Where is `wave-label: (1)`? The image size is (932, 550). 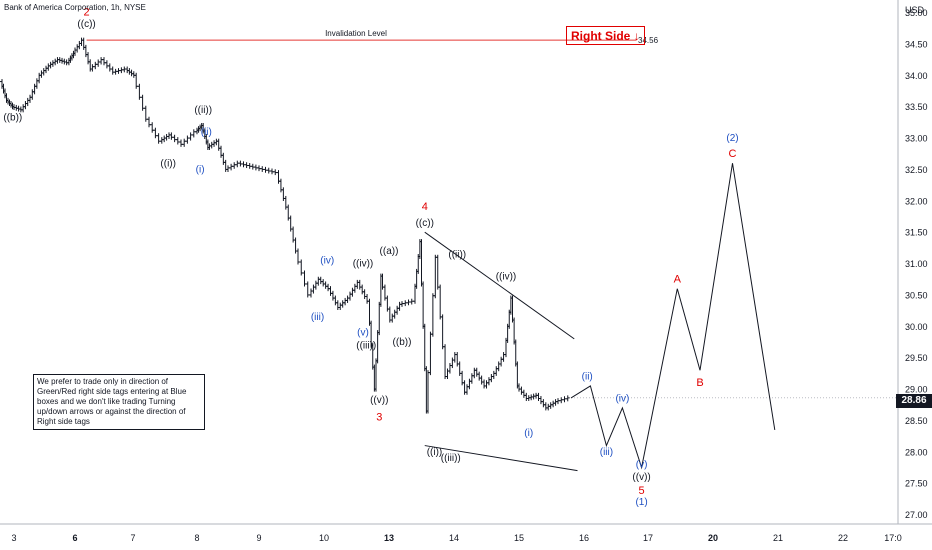 wave-label: (1) is located at coordinates (641, 502).